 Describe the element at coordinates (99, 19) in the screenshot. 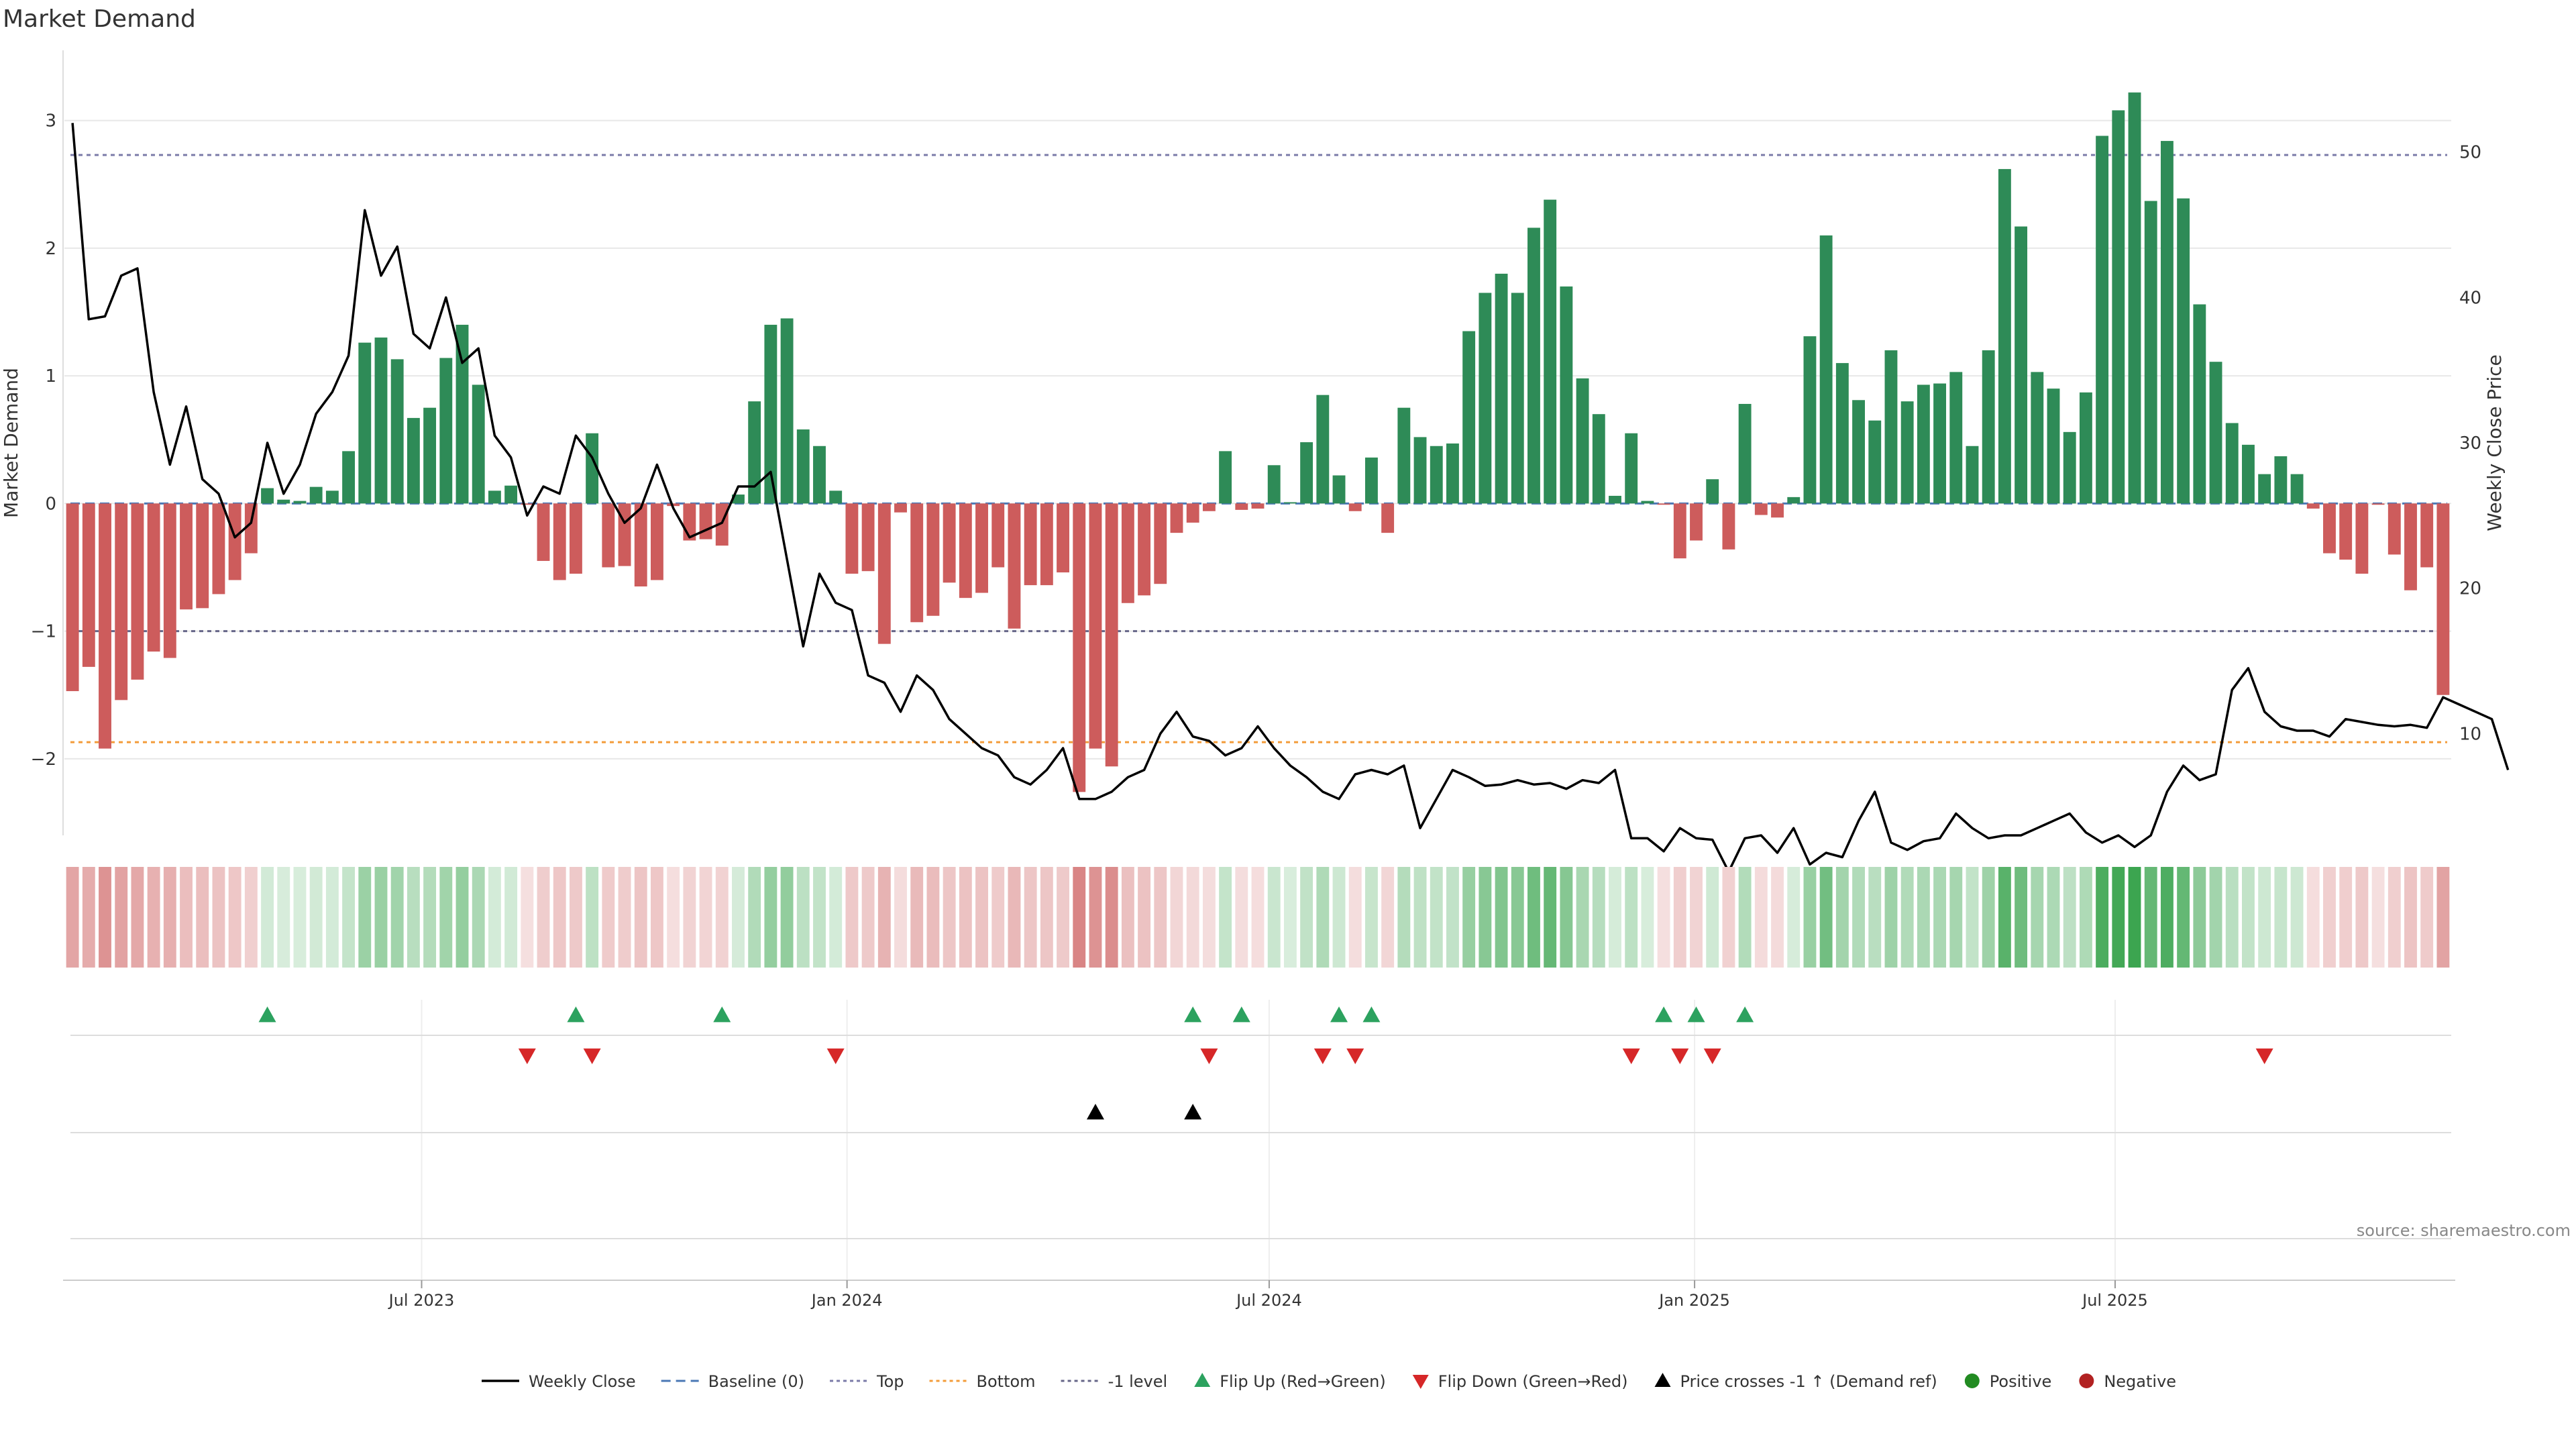

I see `chart-title: Market Demand` at that location.